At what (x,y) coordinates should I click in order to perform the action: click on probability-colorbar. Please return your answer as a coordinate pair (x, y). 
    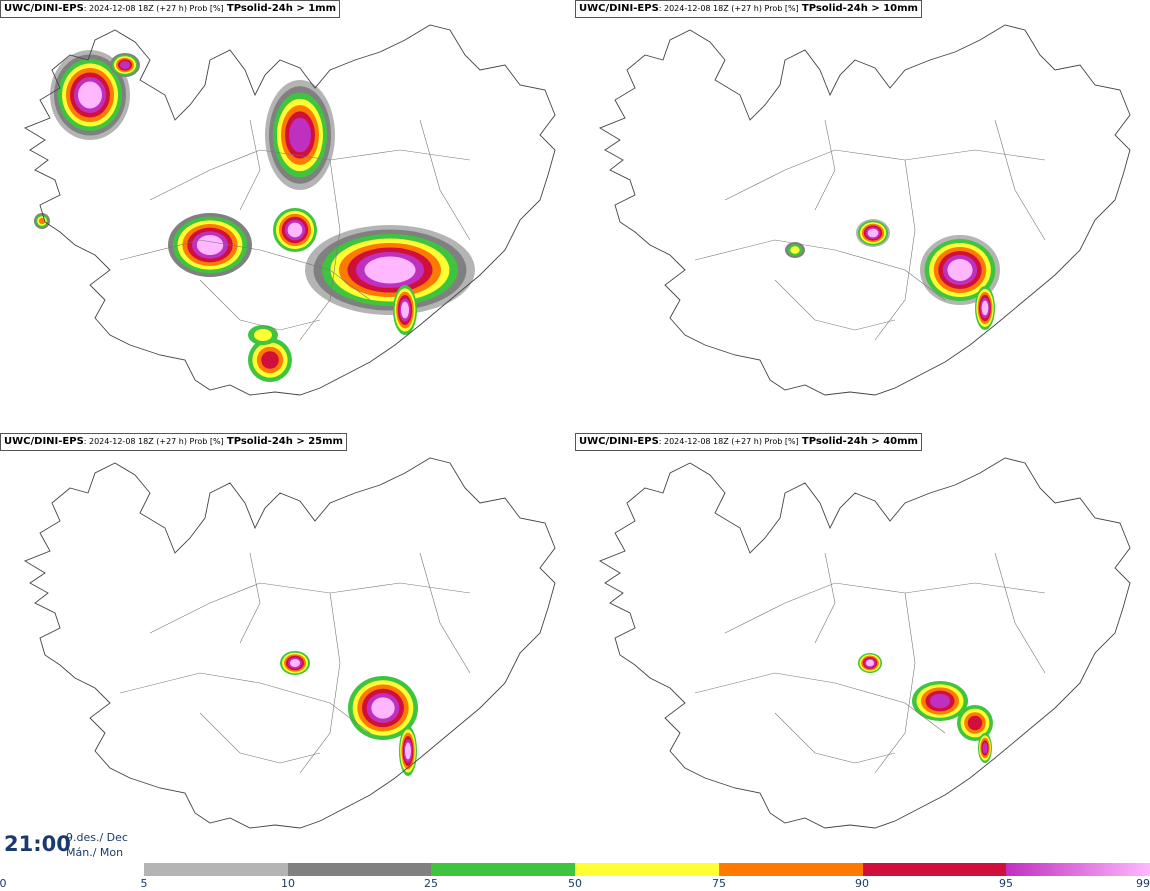
    Looking at the image, I should click on (647, 869).